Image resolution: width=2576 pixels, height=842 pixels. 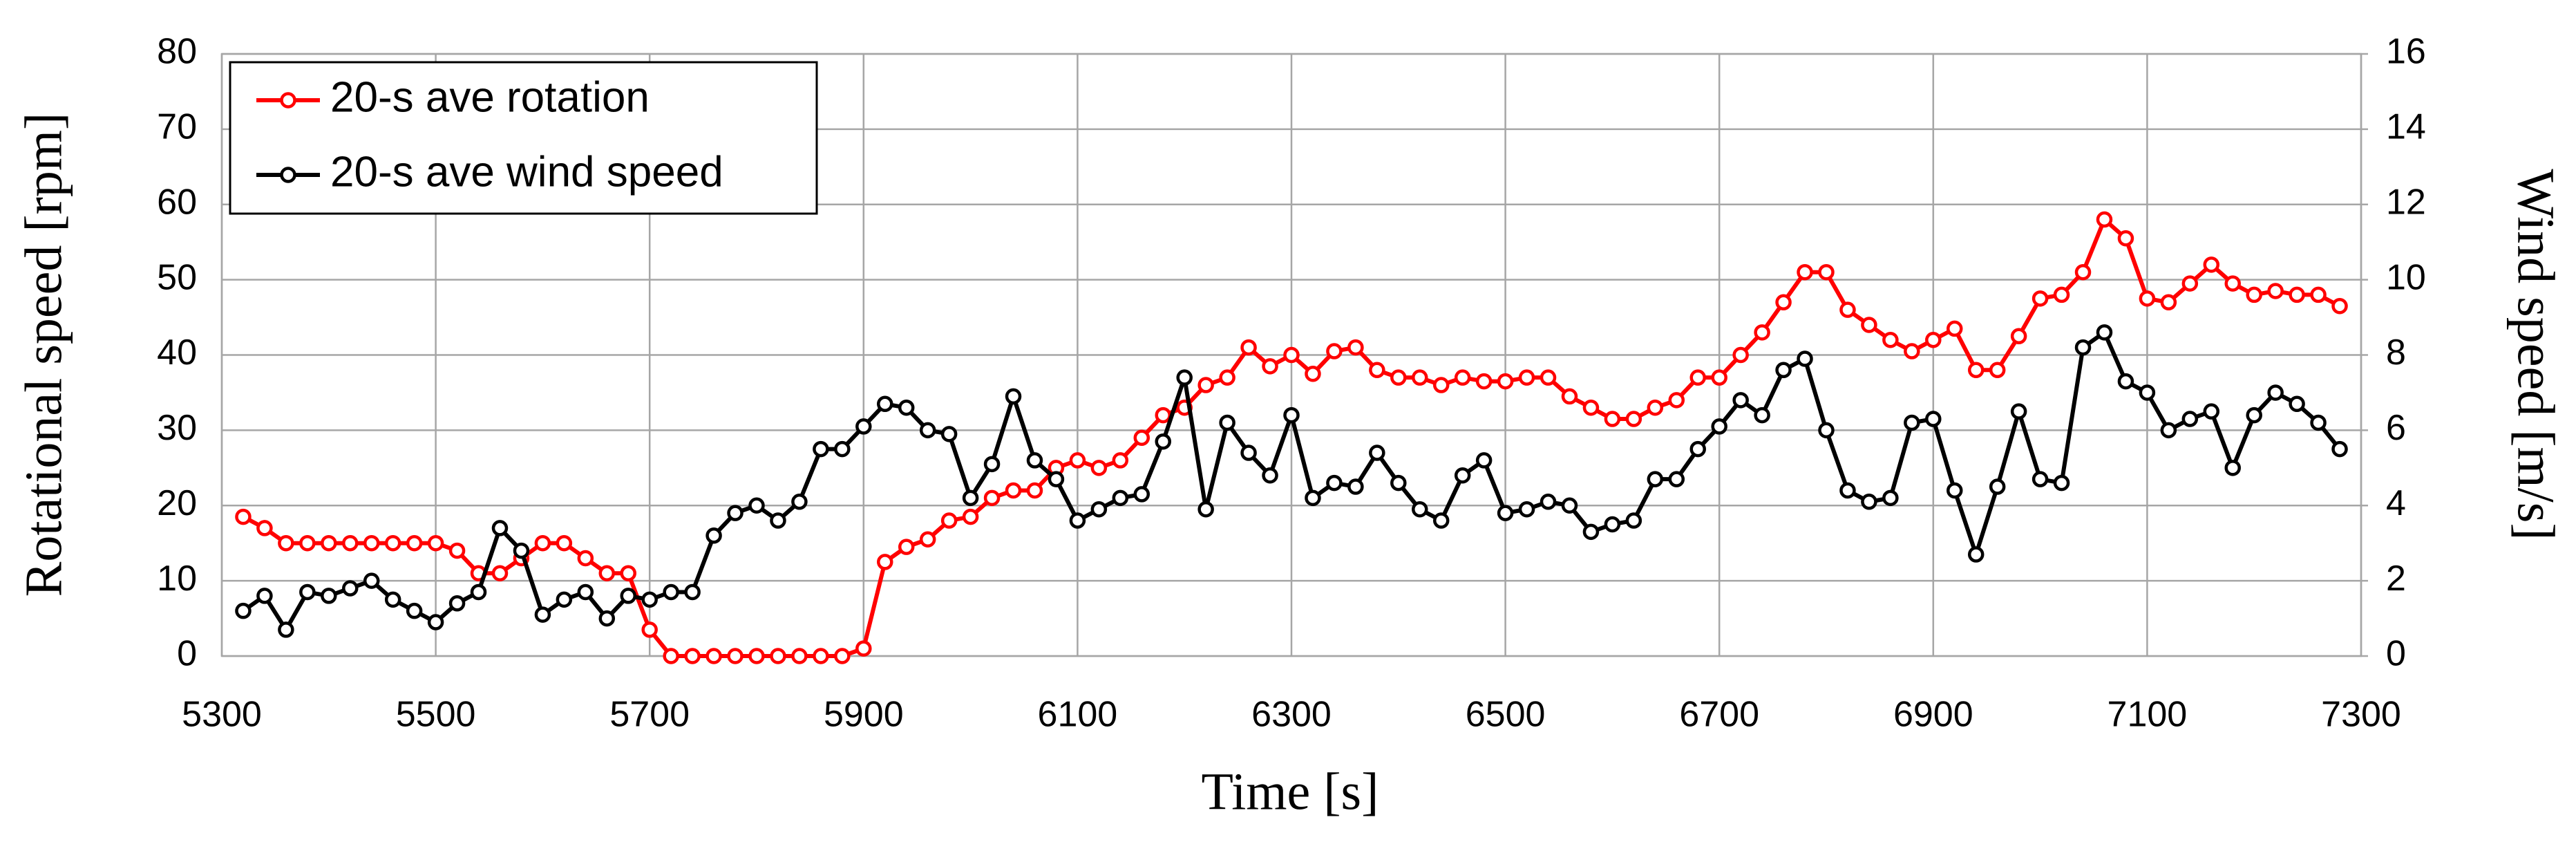 What do you see at coordinates (177, 277) in the screenshot?
I see `y-tick-label: 50` at bounding box center [177, 277].